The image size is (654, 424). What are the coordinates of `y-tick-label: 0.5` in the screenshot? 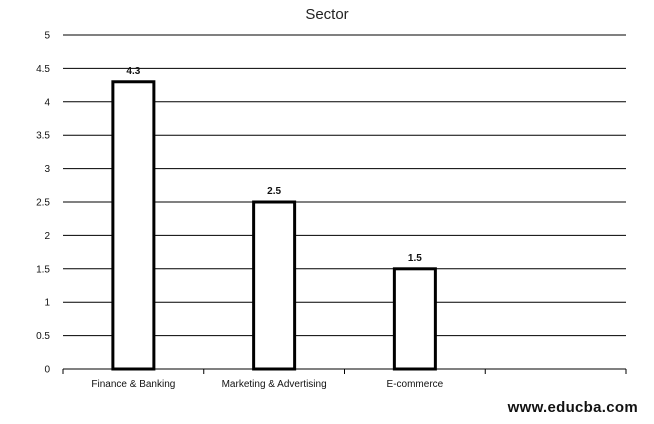 It's located at (43, 336).